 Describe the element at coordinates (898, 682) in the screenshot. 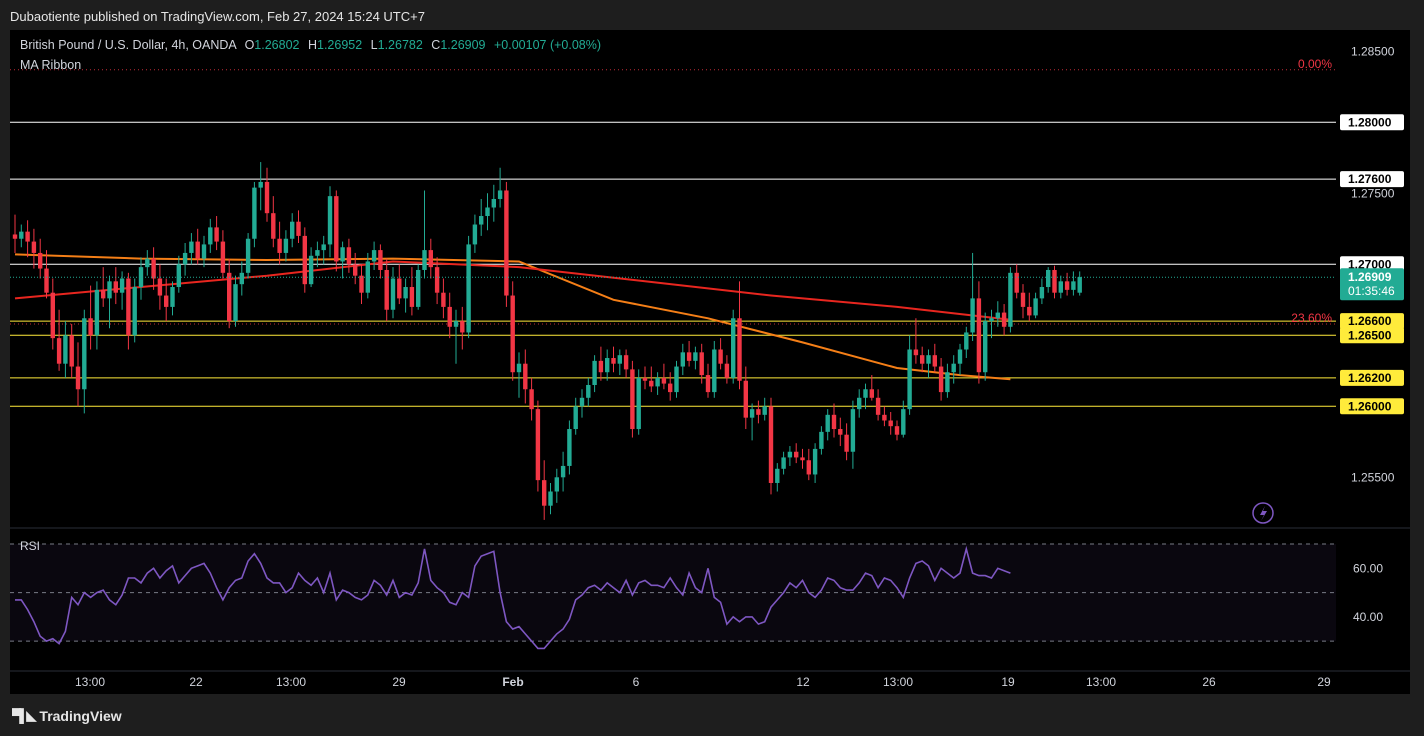

I see `time-axis-tick: 13:00` at that location.